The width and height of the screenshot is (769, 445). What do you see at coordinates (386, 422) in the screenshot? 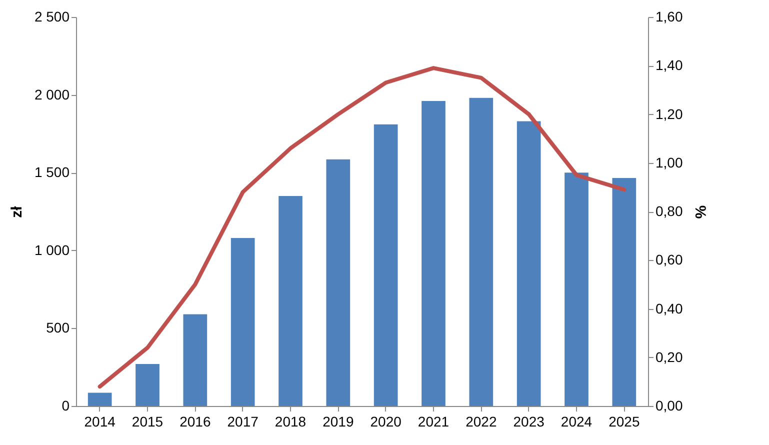
I see `x-tick-label: 2020` at bounding box center [386, 422].